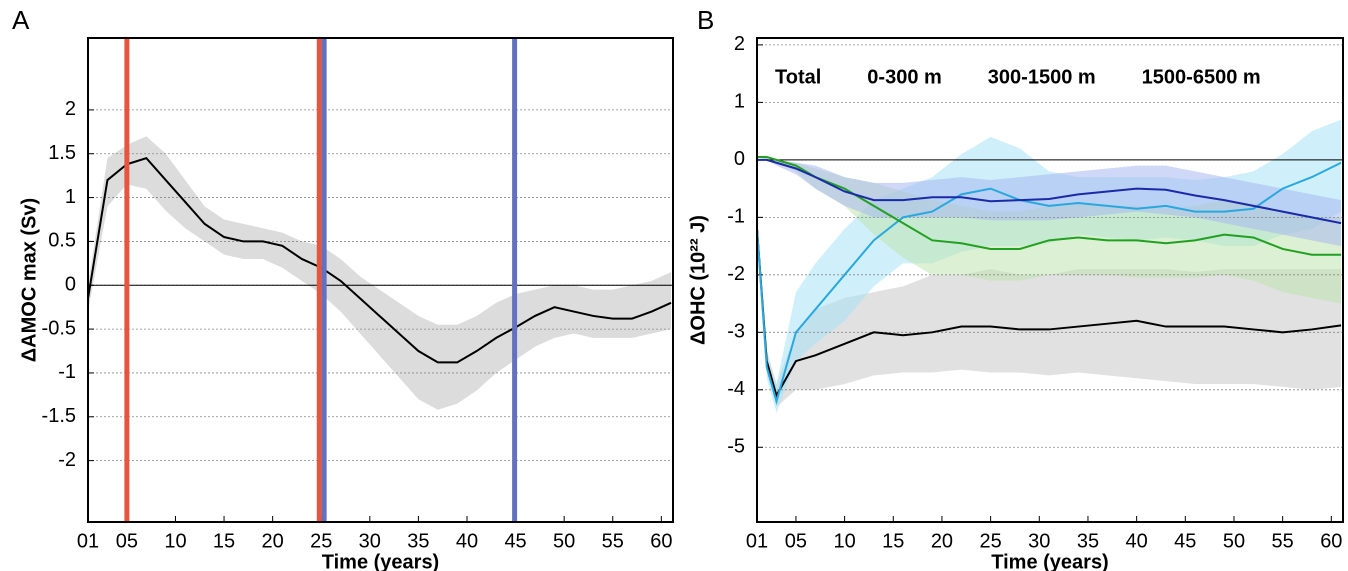 Image resolution: width=1348 pixels, height=571 pixels. I want to click on legend-entry: 300-1500 m, so click(1042, 77).